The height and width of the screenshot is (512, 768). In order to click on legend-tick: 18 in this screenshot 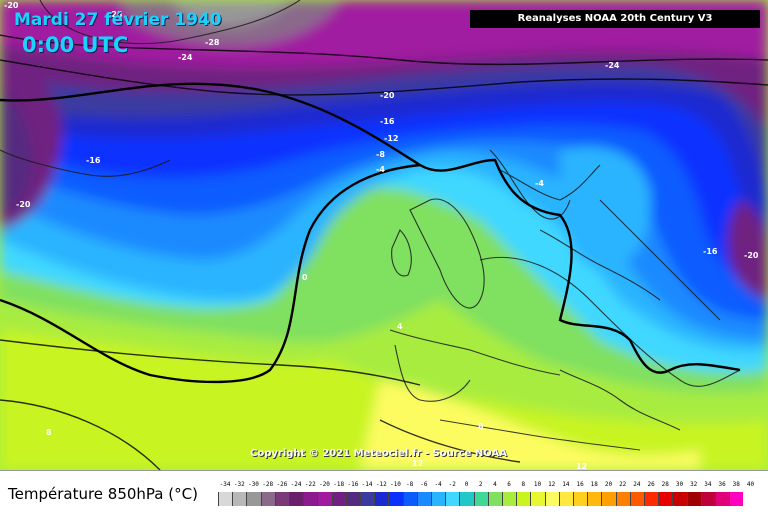, I will do `click(594, 484)`.